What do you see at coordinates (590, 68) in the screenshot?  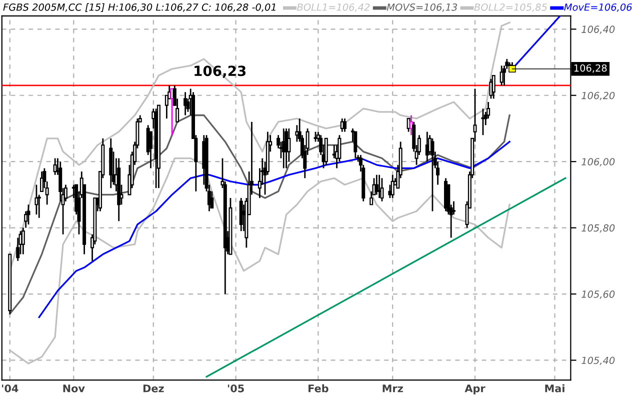 I see `annotation: 106,28` at bounding box center [590, 68].